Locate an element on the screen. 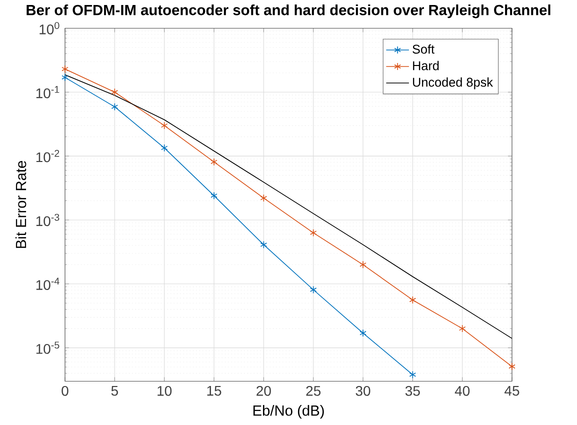 This screenshot has width=577, height=425. y-tick-label: 10$^{-3}$ is located at coordinates (48, 220).